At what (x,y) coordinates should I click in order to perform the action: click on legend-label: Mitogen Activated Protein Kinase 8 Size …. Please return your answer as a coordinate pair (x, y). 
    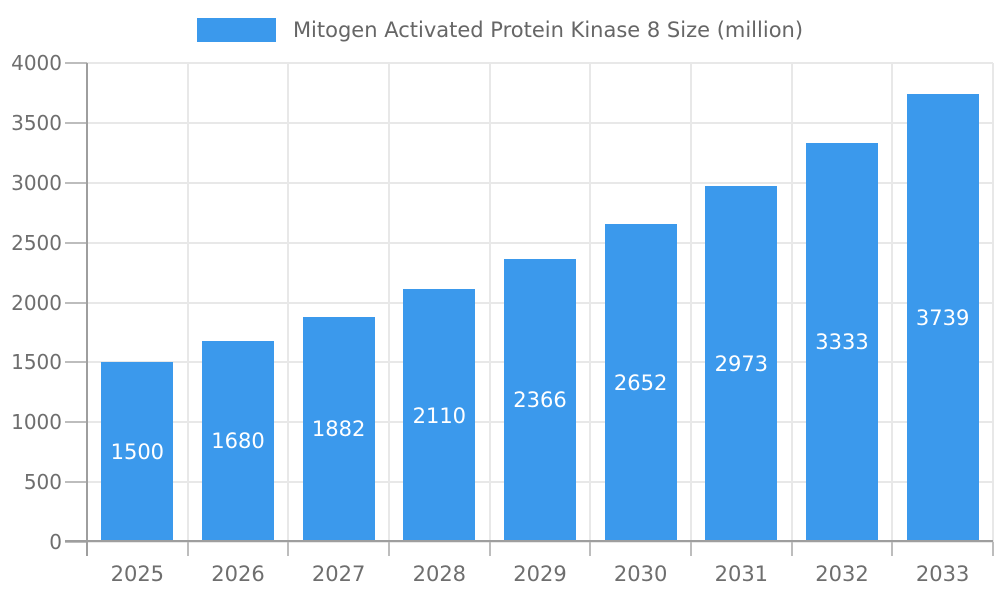
    Looking at the image, I should click on (548, 30).